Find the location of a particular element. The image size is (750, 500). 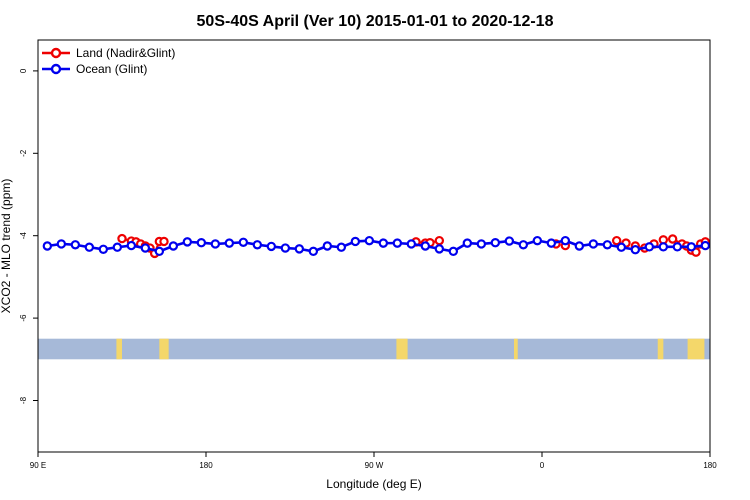

legend-item-ocean: Ocean (Glint) is located at coordinates (94, 69).